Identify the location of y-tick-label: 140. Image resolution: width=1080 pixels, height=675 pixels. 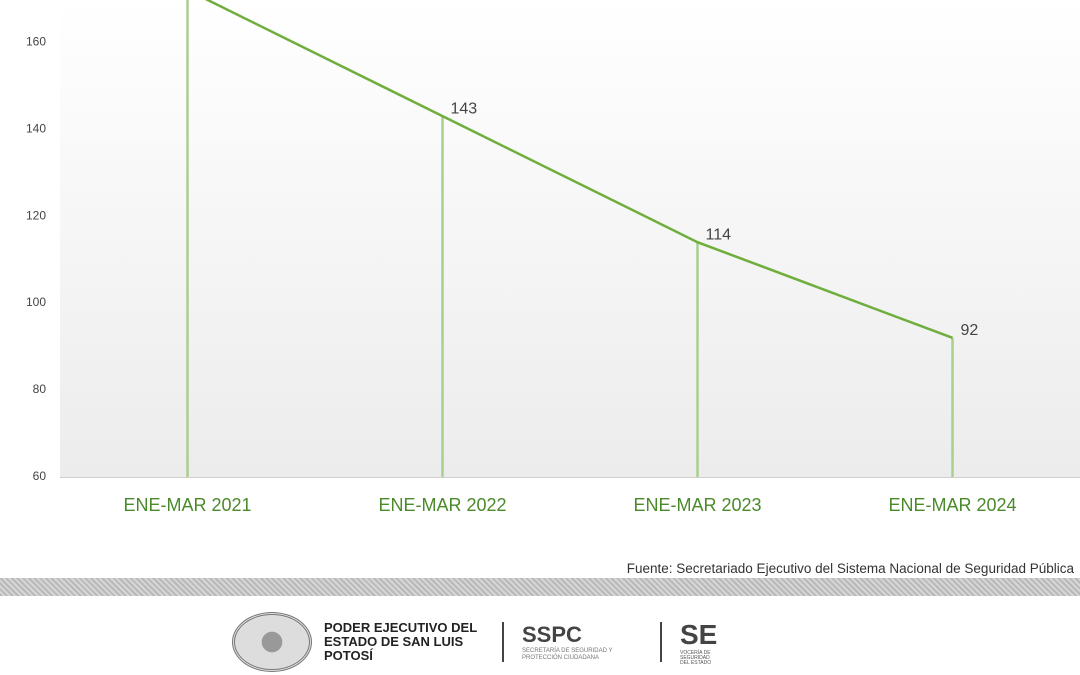
(36, 128).